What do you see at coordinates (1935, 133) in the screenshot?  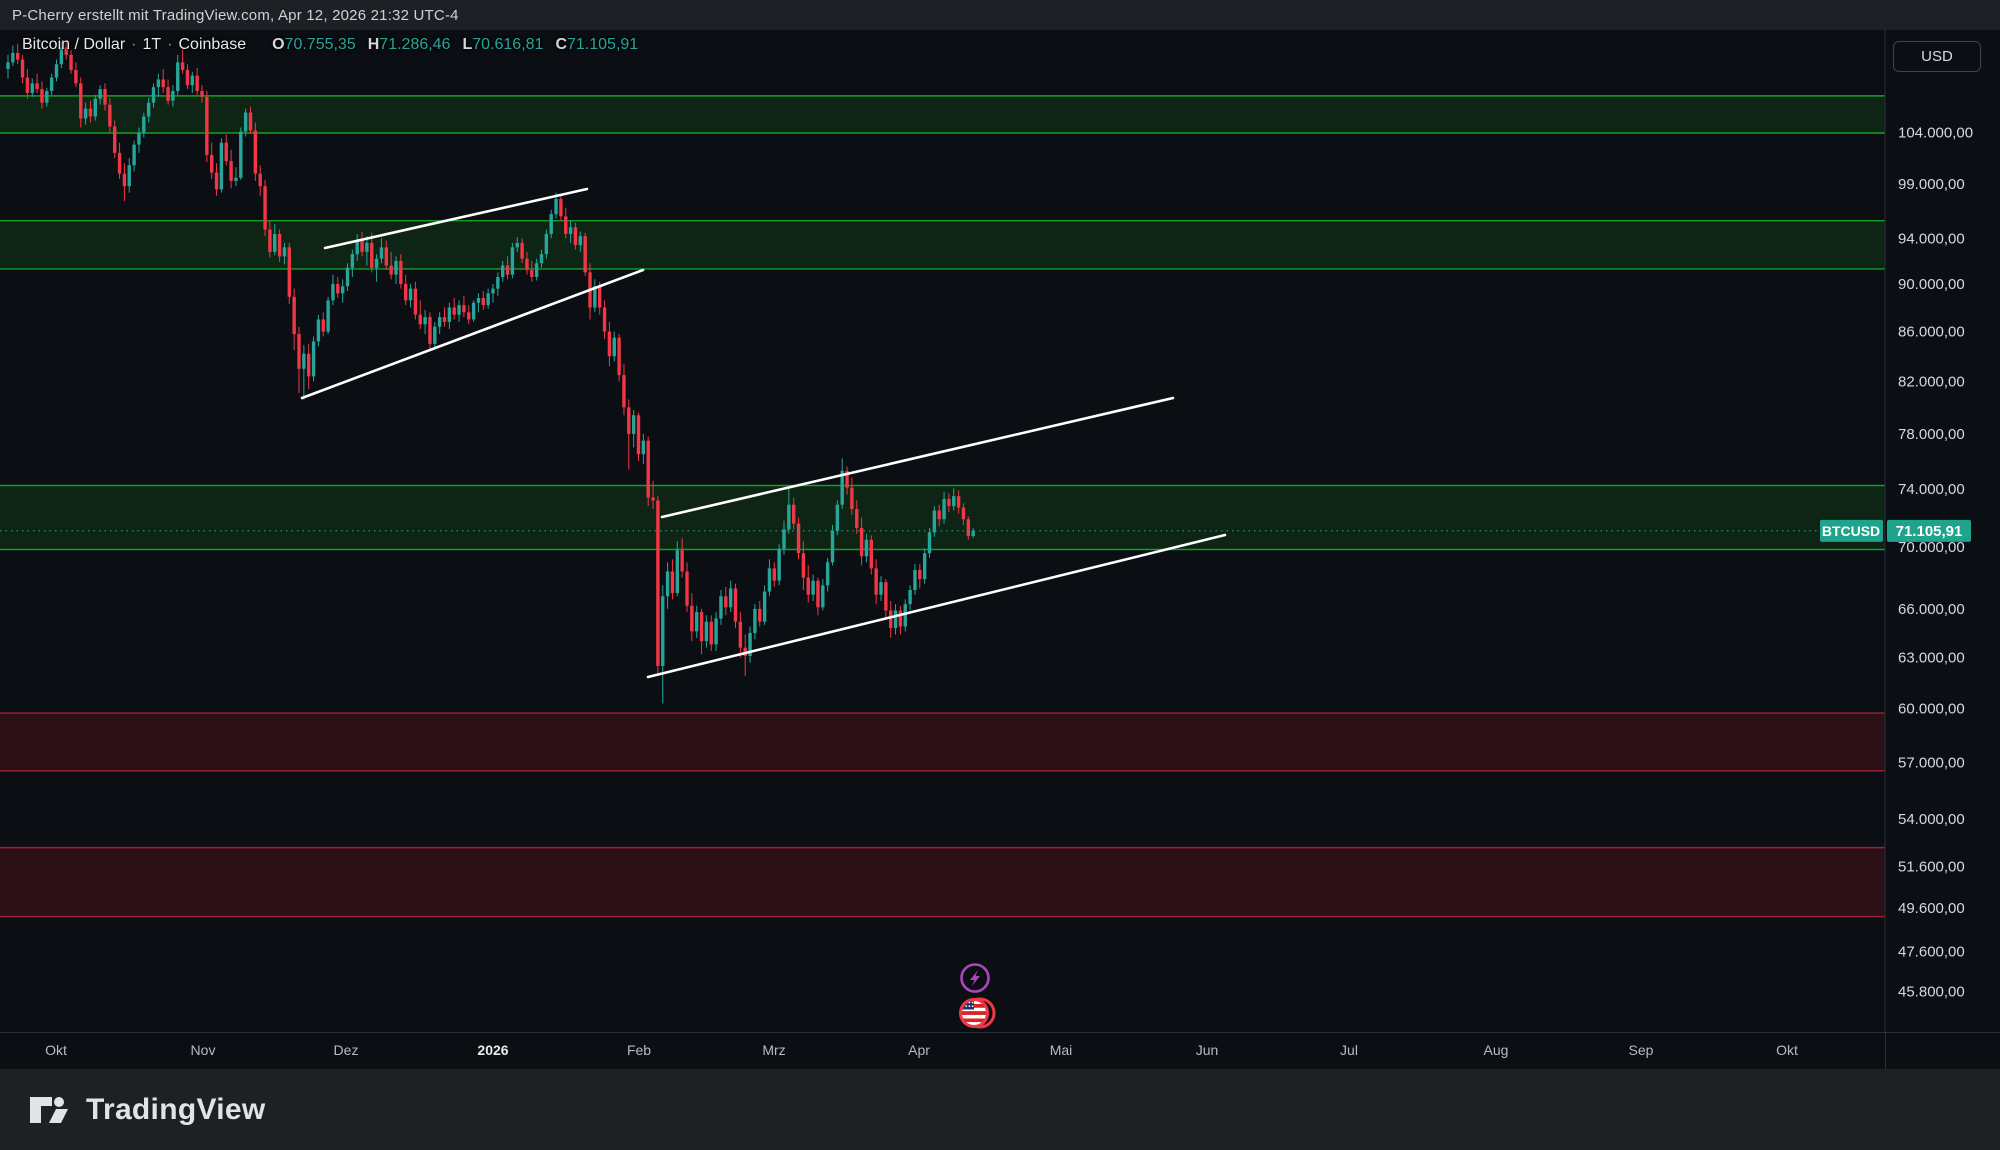 I see `price-tick-label: 104.000,00` at bounding box center [1935, 133].